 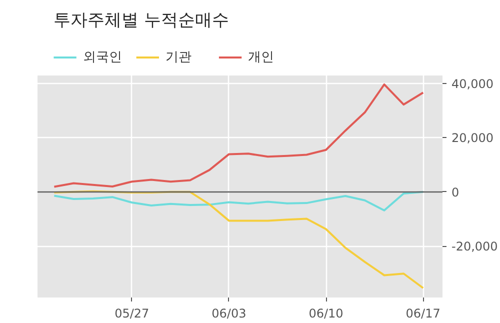 What do you see at coordinates (102, 57) in the screenshot?
I see `legend-label: 외국인` at bounding box center [102, 57].